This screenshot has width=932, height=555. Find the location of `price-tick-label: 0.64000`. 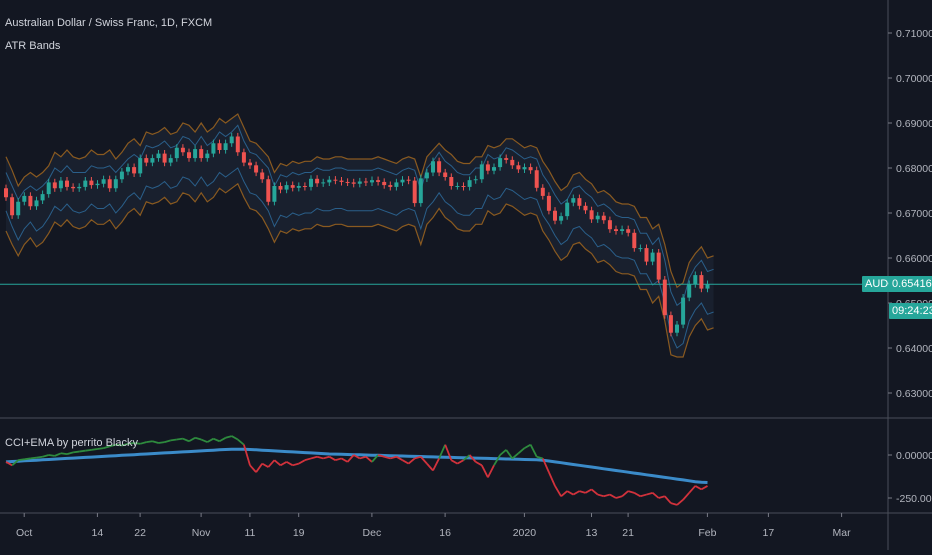

price-tick-label: 0.64000 is located at coordinates (914, 349).